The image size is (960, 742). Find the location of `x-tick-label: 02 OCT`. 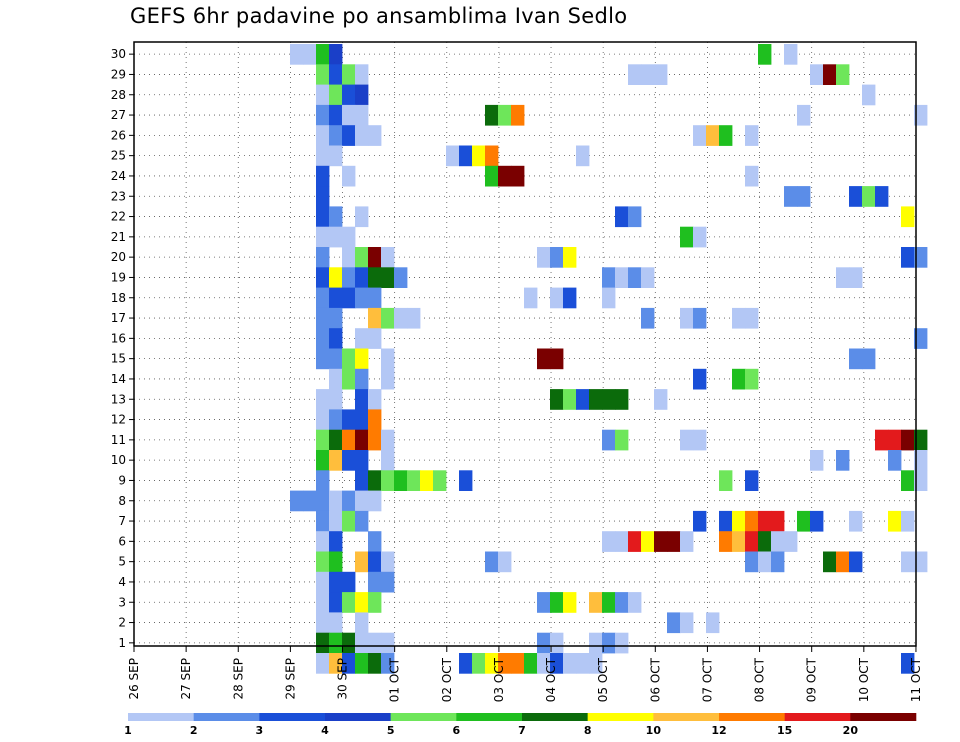

x-tick-label: 02 OCT is located at coordinates (447, 679).